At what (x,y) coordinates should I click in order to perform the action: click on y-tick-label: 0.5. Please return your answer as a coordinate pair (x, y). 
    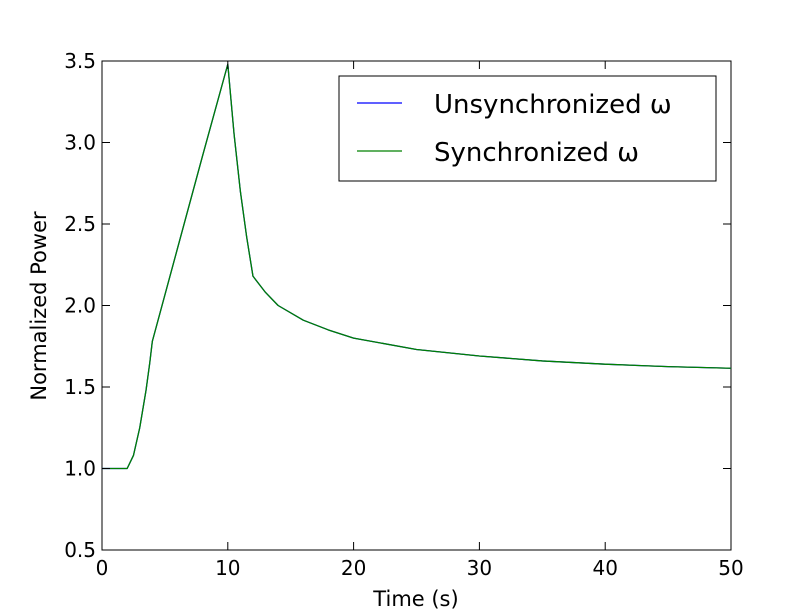
    Looking at the image, I should click on (80, 550).